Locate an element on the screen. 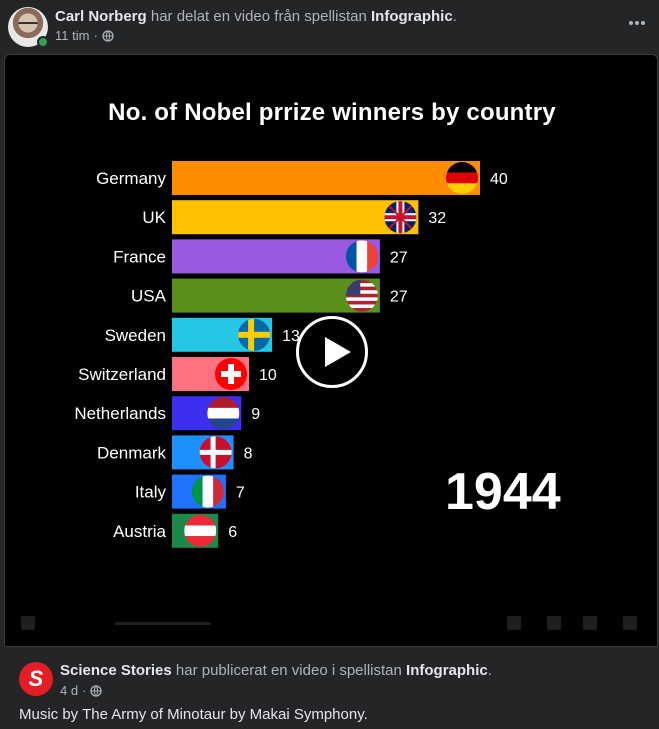 The width and height of the screenshot is (659, 729). year-label: 1944 is located at coordinates (503, 492).